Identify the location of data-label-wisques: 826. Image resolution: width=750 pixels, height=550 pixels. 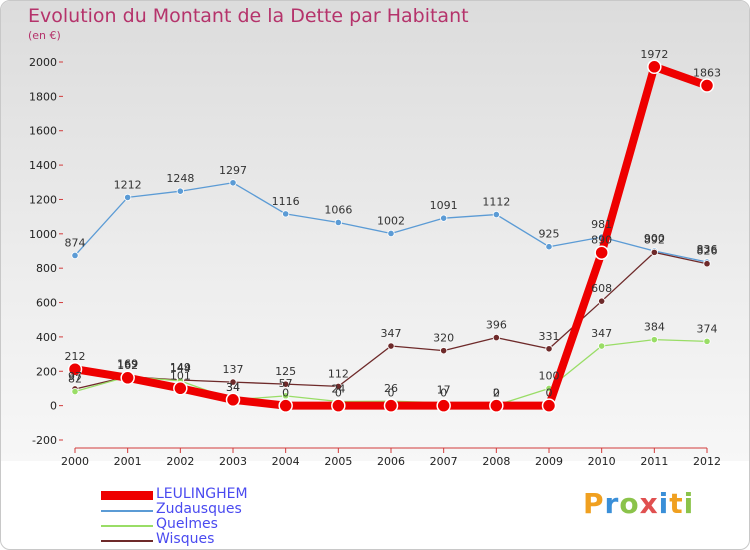
(707, 251).